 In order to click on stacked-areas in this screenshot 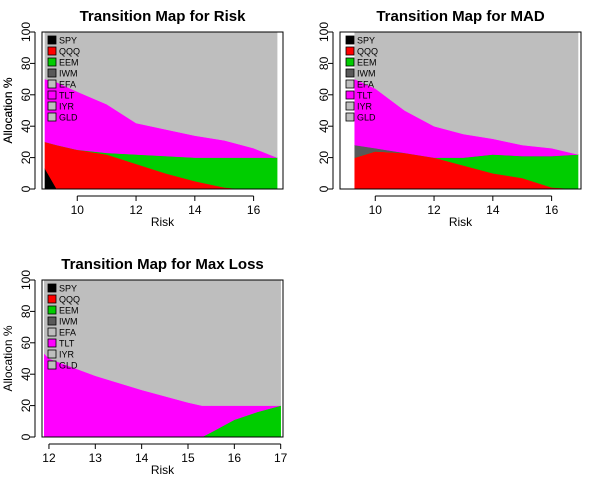, I will do `click(466, 110)`.